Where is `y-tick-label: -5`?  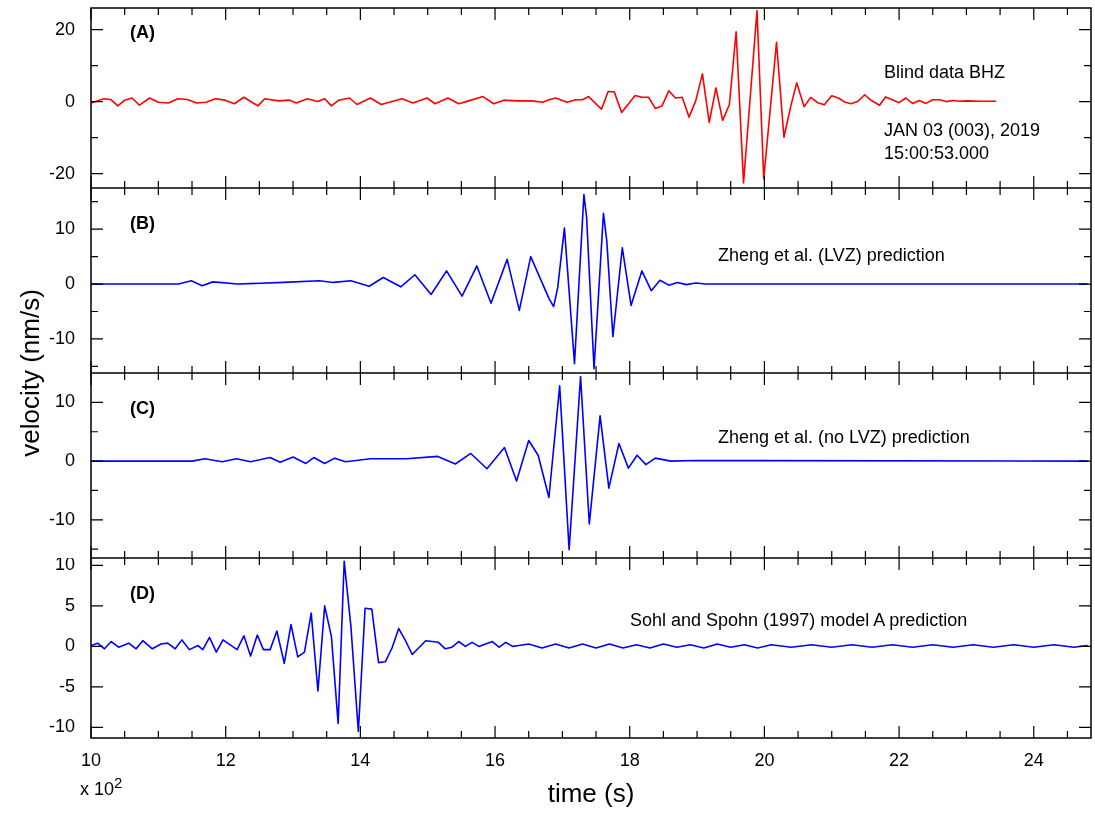
y-tick-label: -5 is located at coordinates (66, 685).